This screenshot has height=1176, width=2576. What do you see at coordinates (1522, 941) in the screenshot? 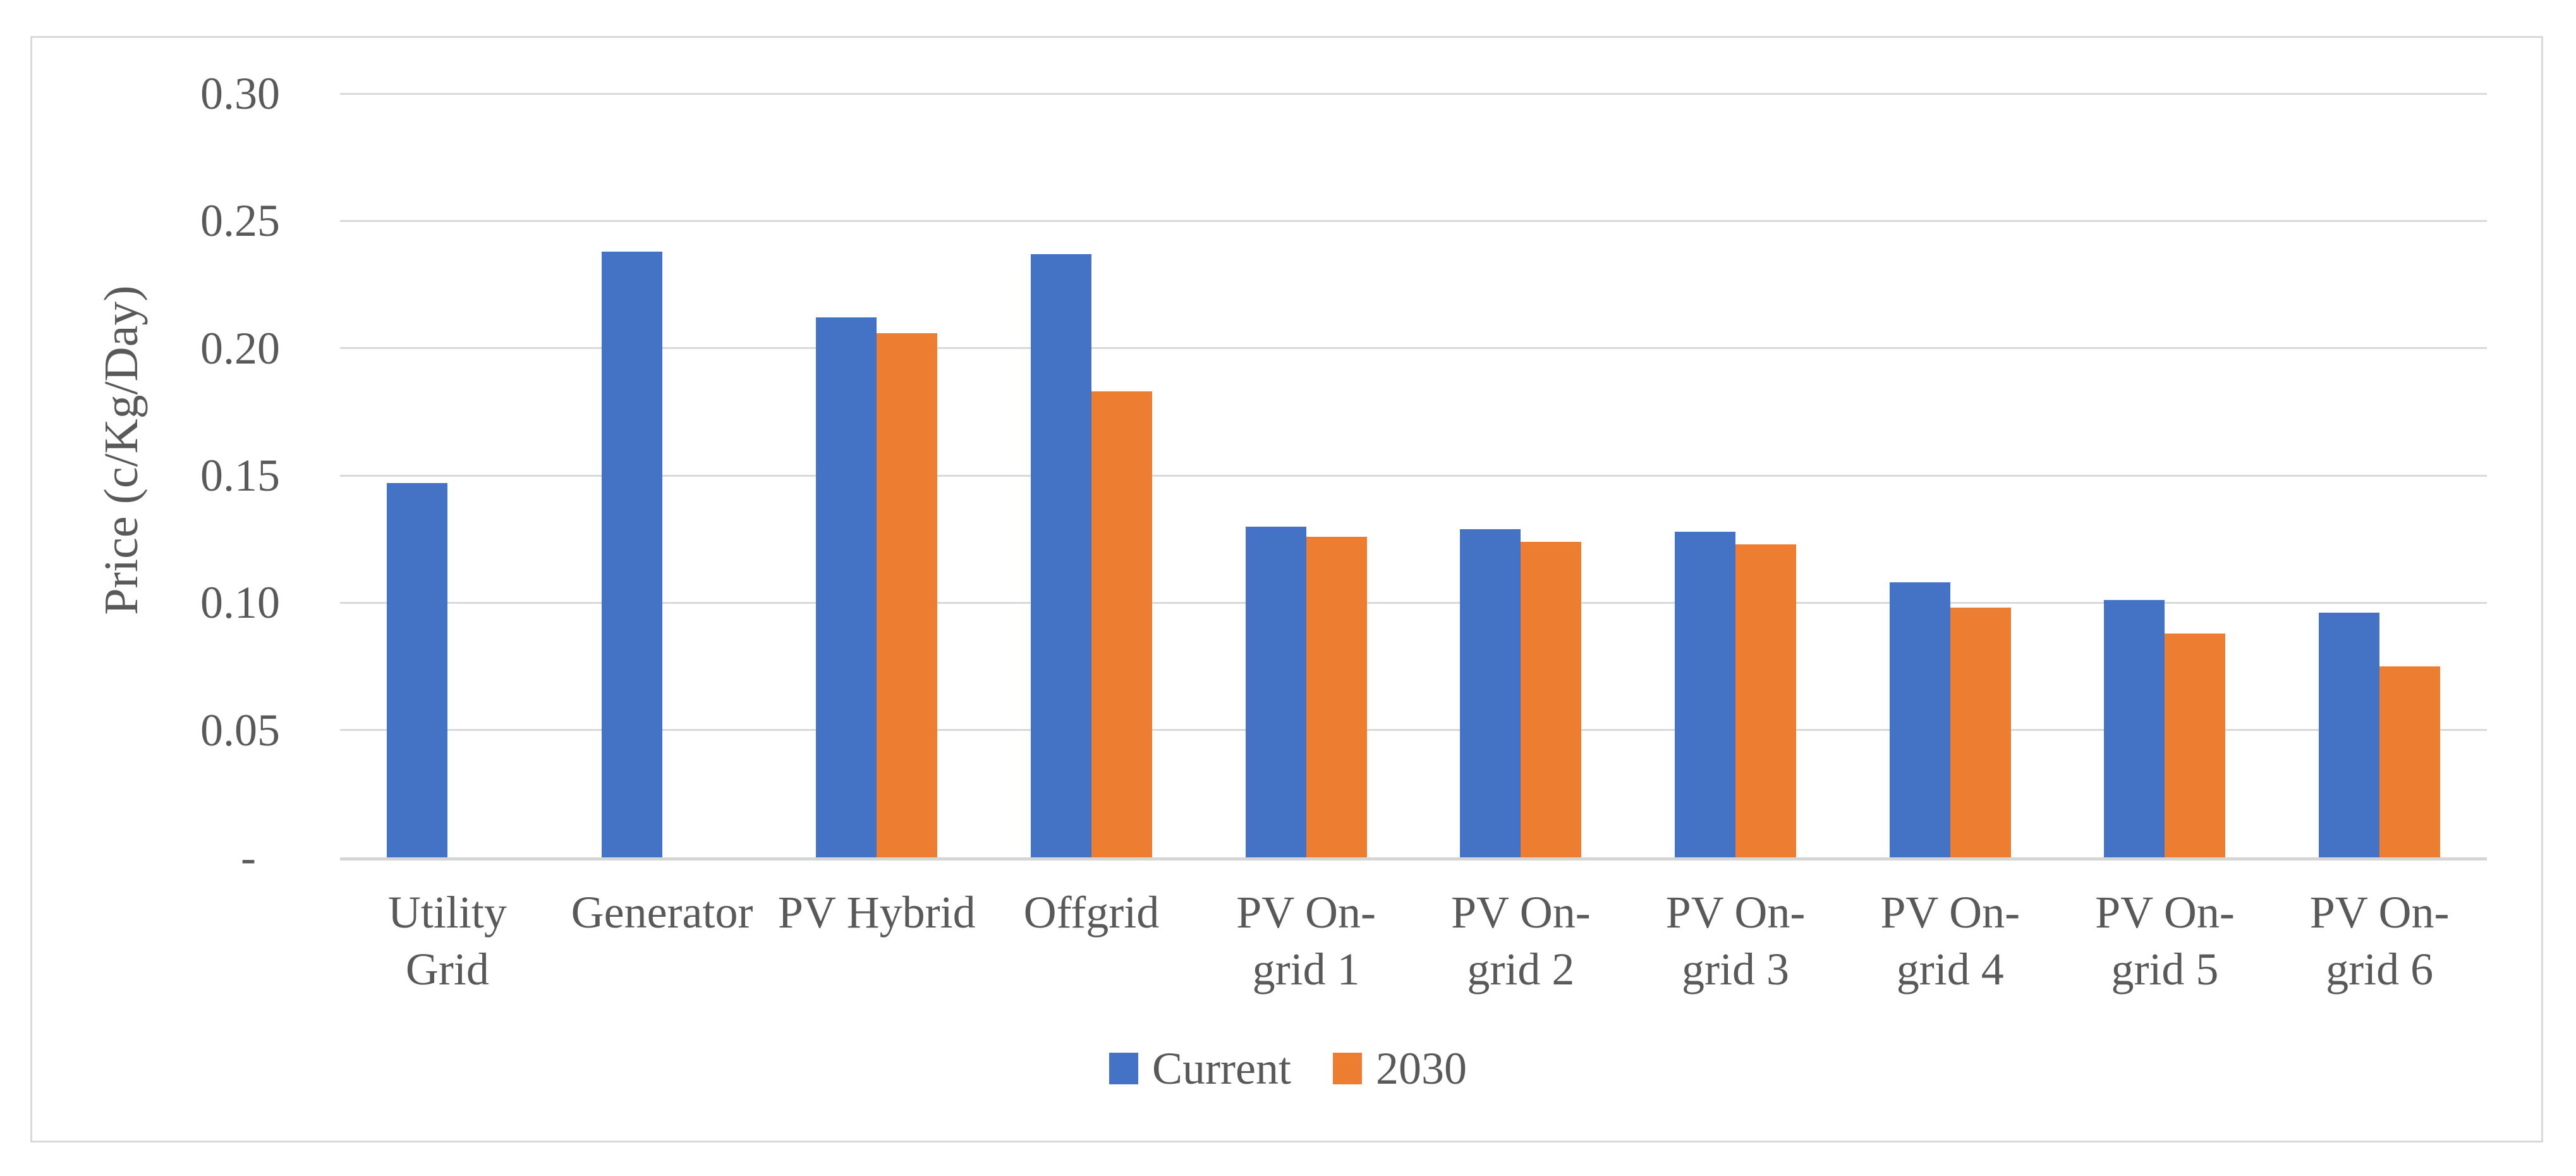
I see `x-tick-label-pv-on-grid-2: PV On-grid 2` at bounding box center [1522, 941].